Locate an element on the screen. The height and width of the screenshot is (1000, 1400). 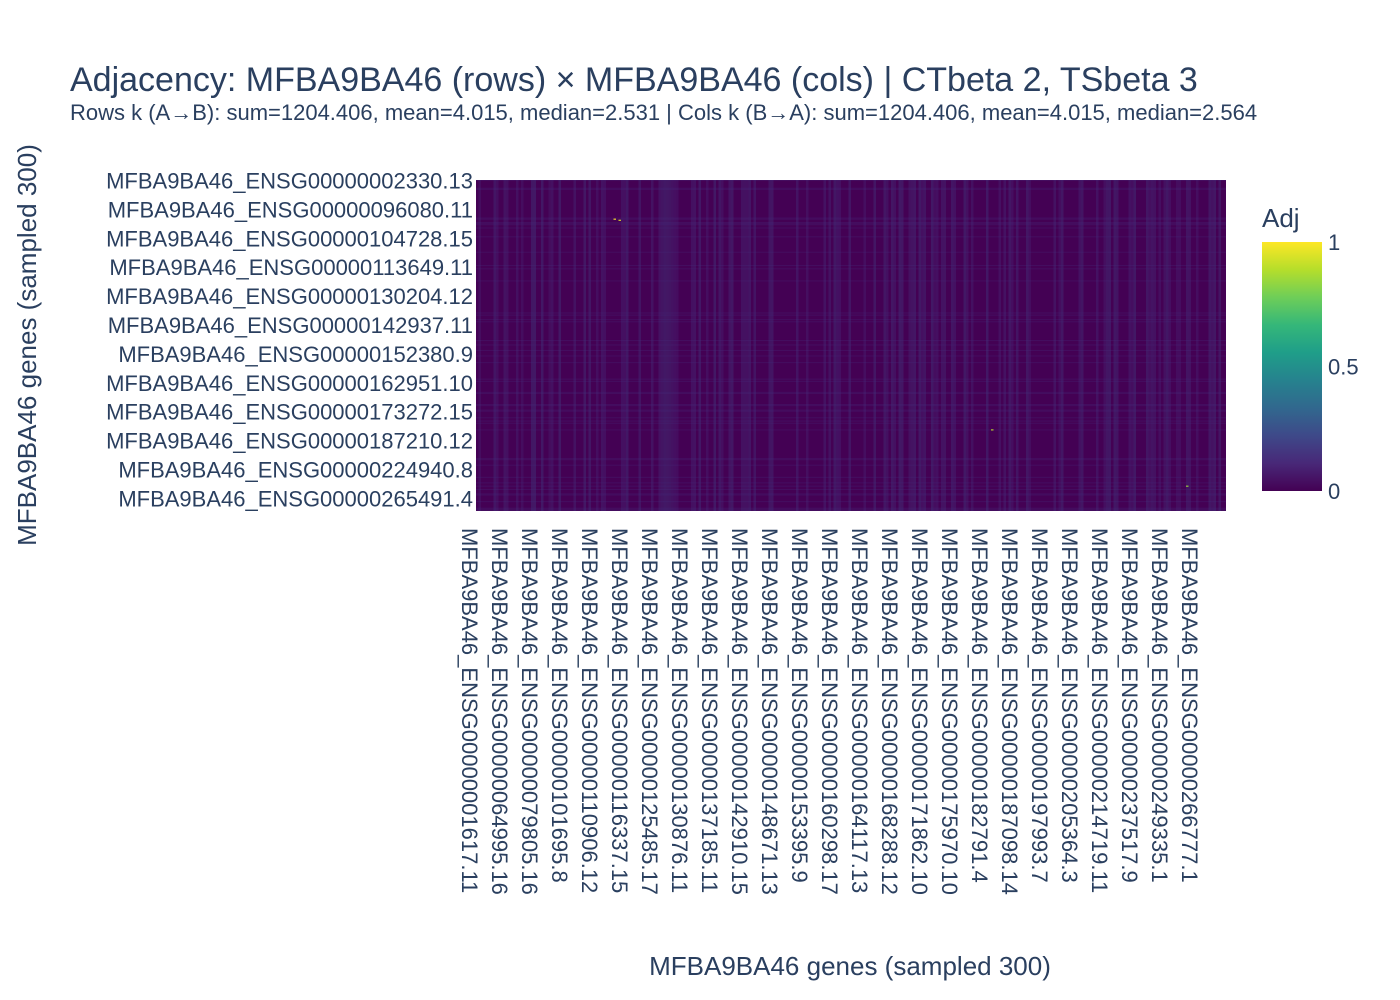
x-tick-label: MFBA9BA46_ENSG00000110906.12 is located at coordinates (589, 710).